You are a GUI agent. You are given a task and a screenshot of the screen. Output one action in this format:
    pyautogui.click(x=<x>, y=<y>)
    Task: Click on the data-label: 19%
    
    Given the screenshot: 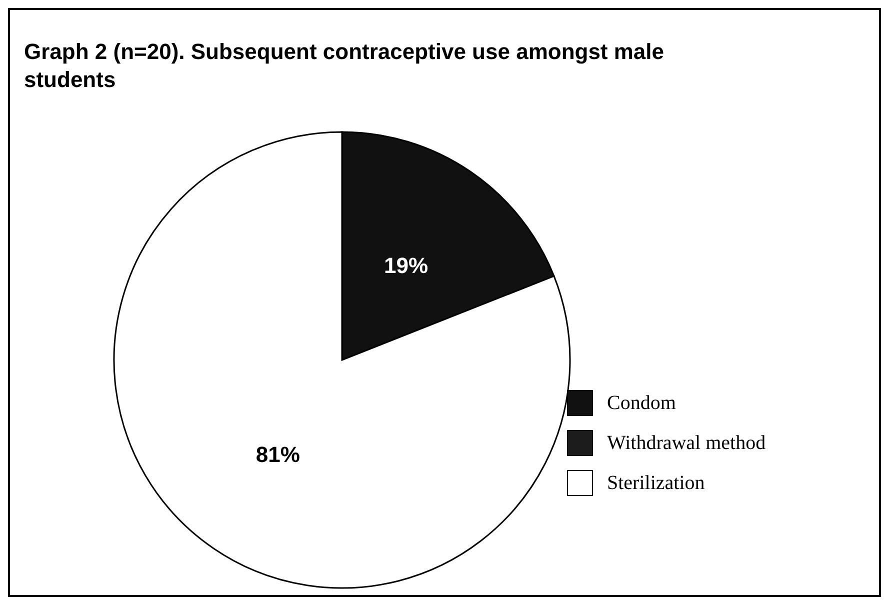 What is the action you would take?
    pyautogui.click(x=406, y=265)
    